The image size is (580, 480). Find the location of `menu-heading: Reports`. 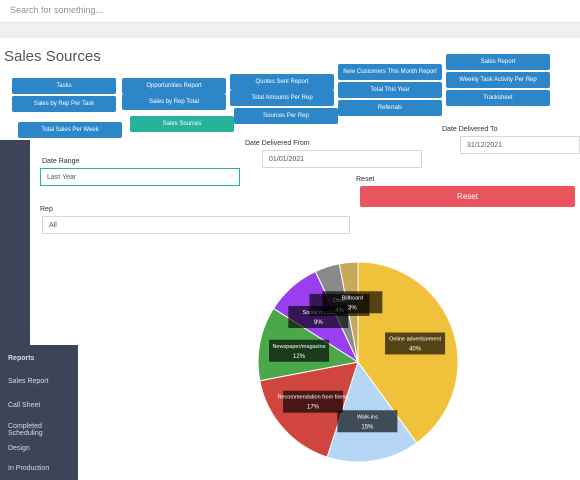

menu-heading: Reports is located at coordinates (21, 358).